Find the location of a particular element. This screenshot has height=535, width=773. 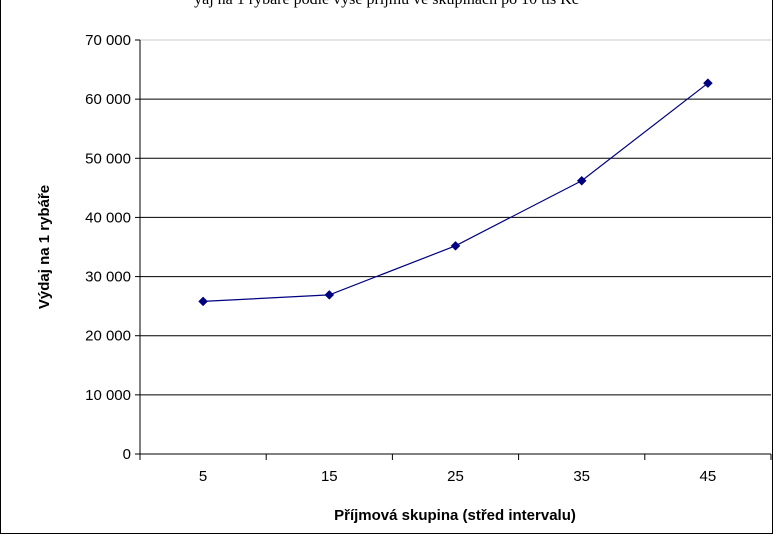

y-tick-label: 40 000 is located at coordinates (108, 217).